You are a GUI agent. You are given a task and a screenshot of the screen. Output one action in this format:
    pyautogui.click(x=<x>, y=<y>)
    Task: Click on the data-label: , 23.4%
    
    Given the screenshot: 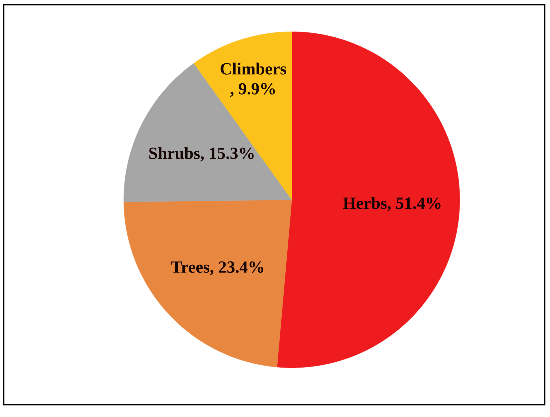 What is the action you would take?
    pyautogui.click(x=237, y=269)
    